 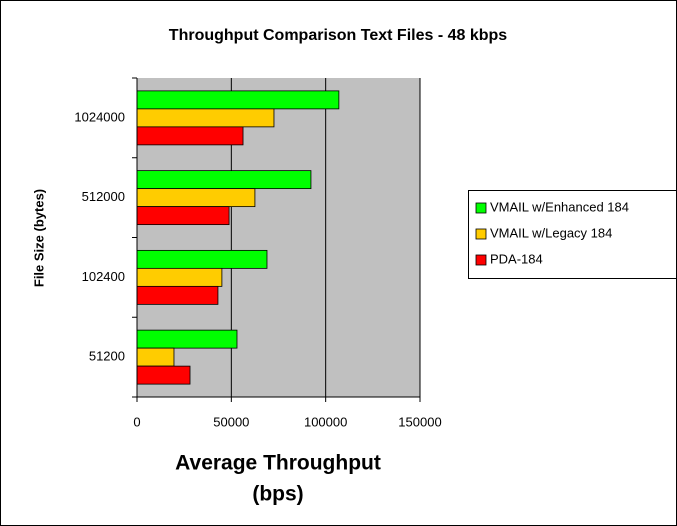 I want to click on x-tick-label: 0, so click(x=136, y=421).